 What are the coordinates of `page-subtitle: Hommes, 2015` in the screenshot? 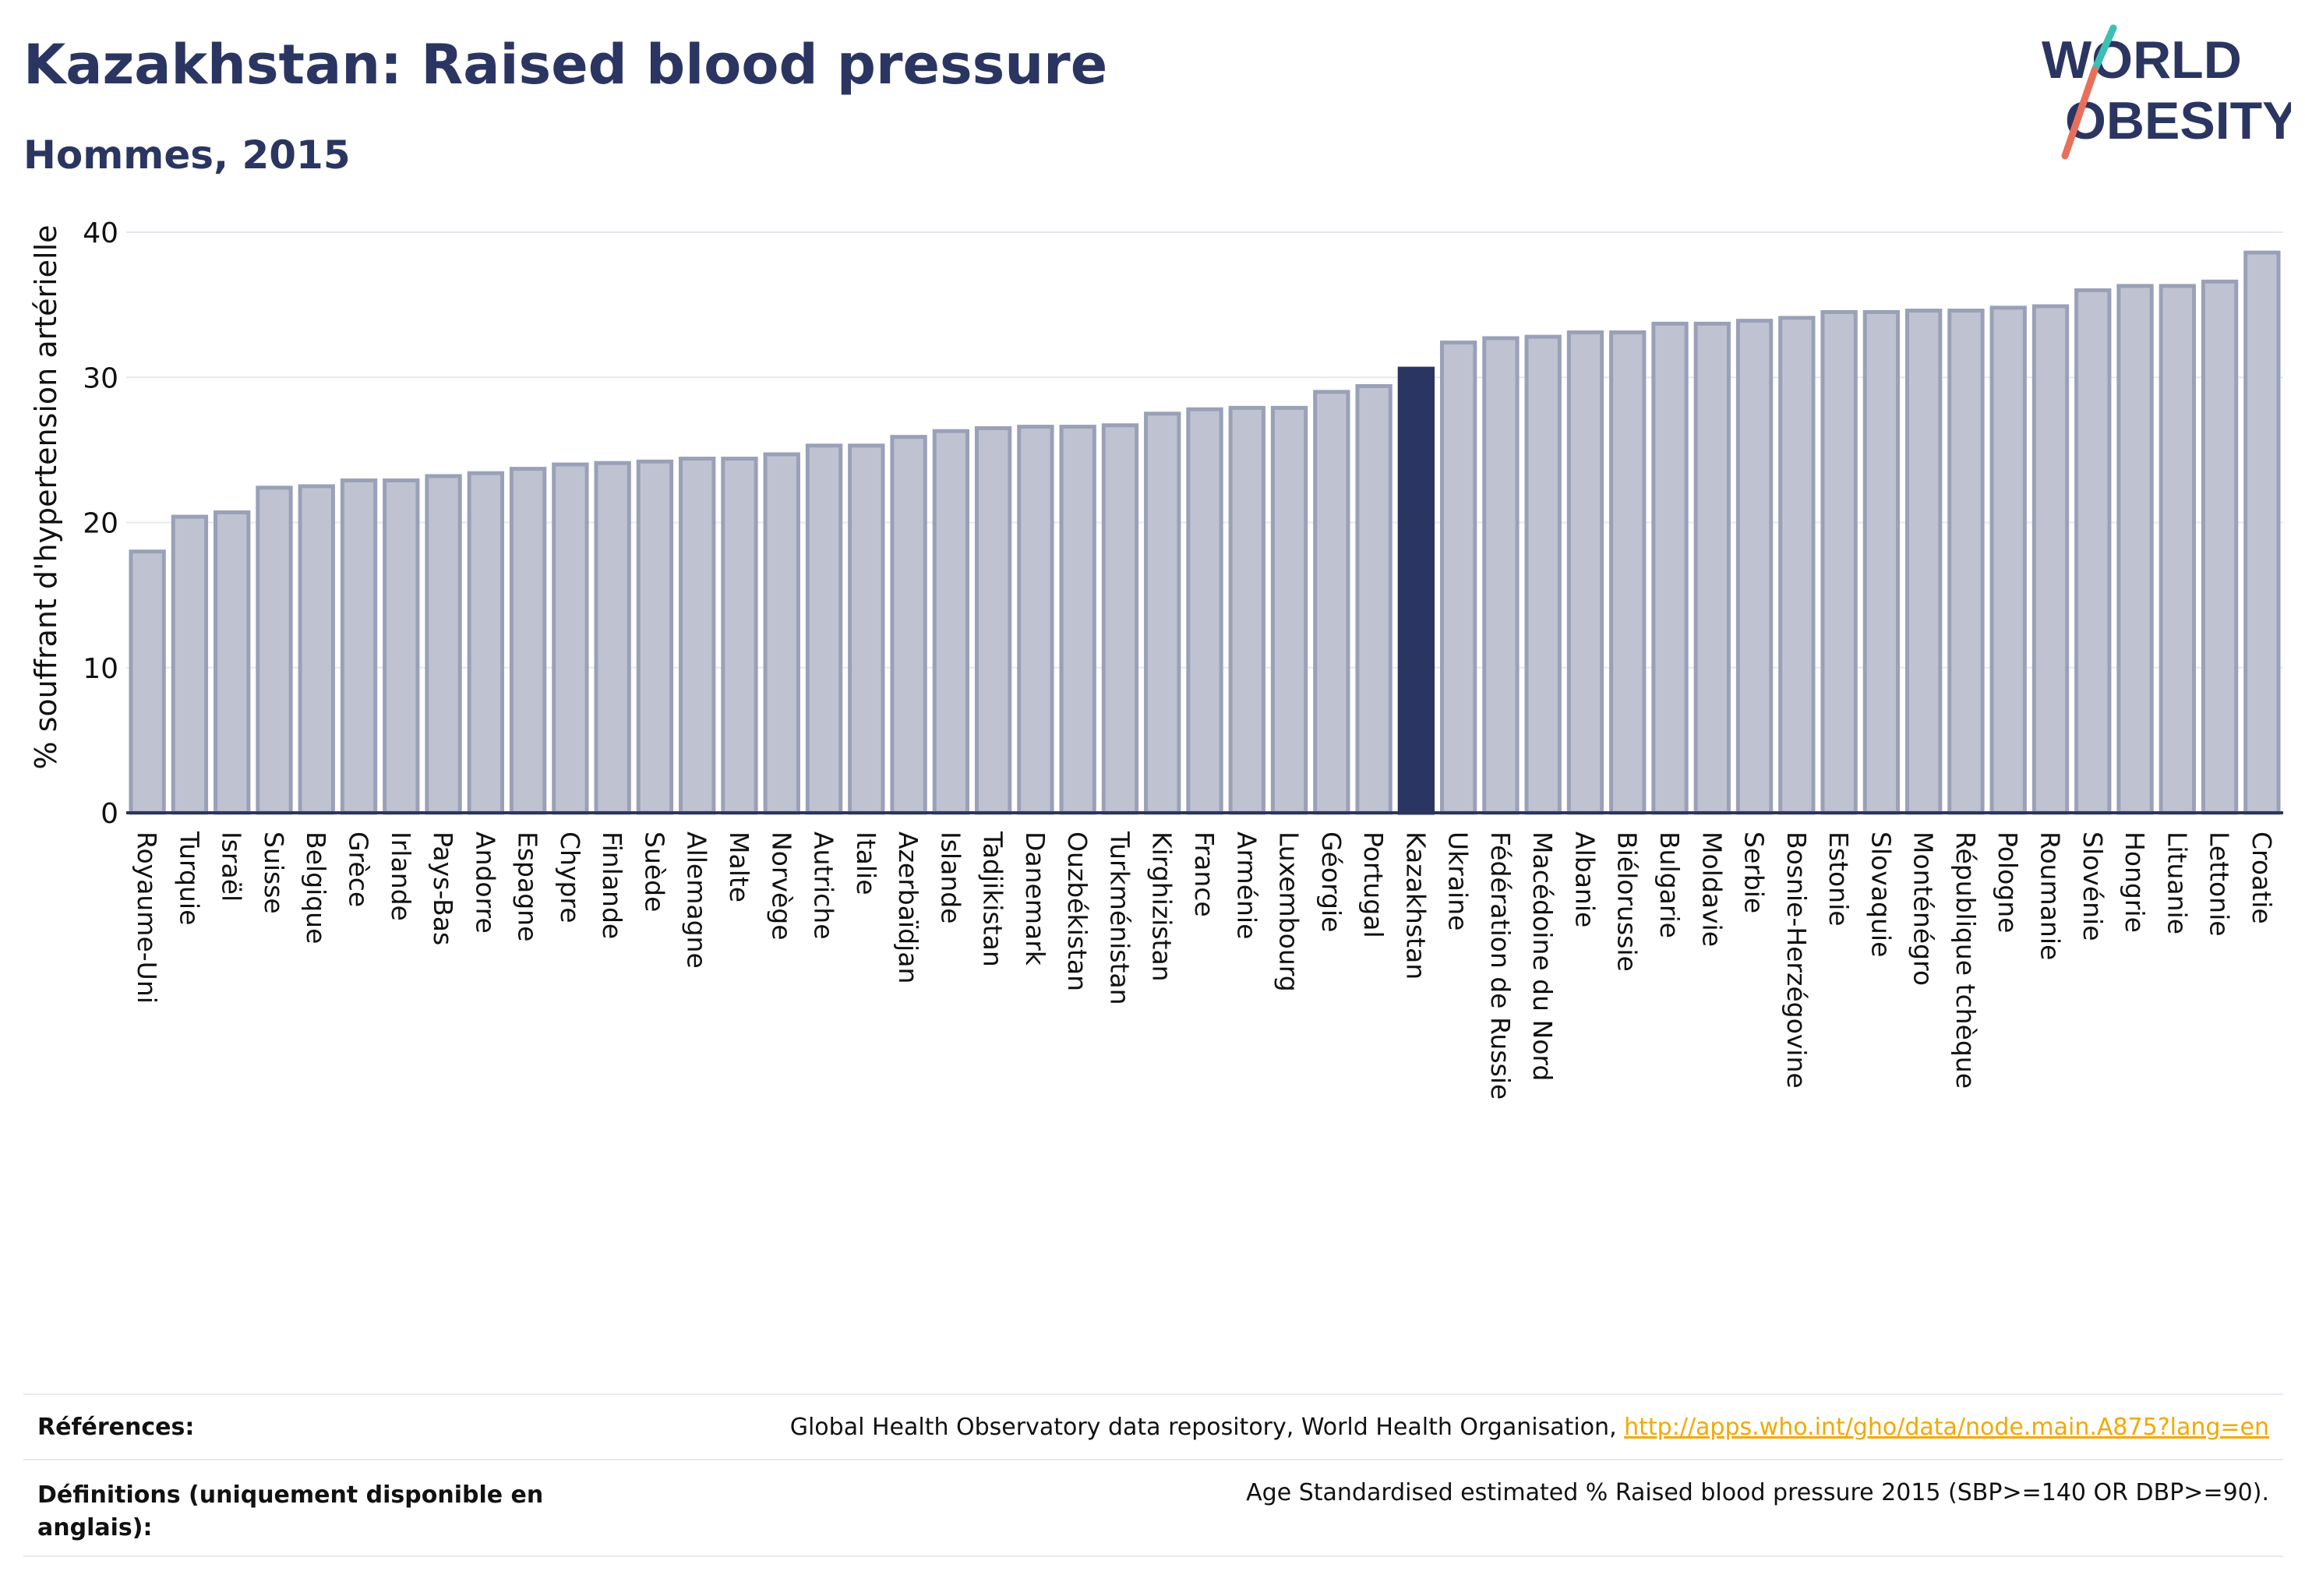 It's located at (187, 155).